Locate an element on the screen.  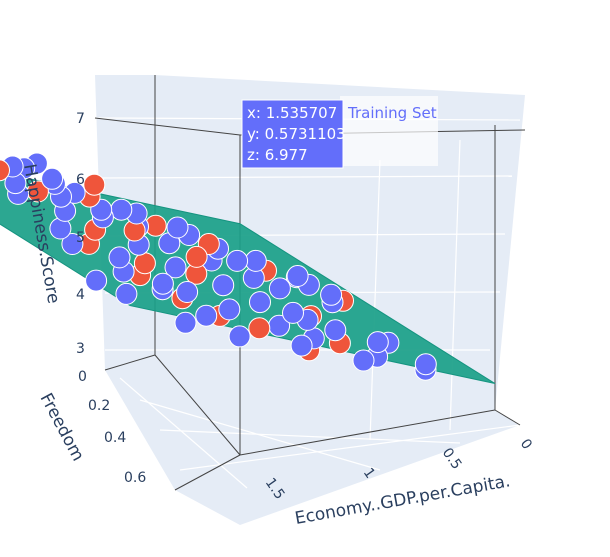
z-tick-4: 4 is located at coordinates (80, 295).